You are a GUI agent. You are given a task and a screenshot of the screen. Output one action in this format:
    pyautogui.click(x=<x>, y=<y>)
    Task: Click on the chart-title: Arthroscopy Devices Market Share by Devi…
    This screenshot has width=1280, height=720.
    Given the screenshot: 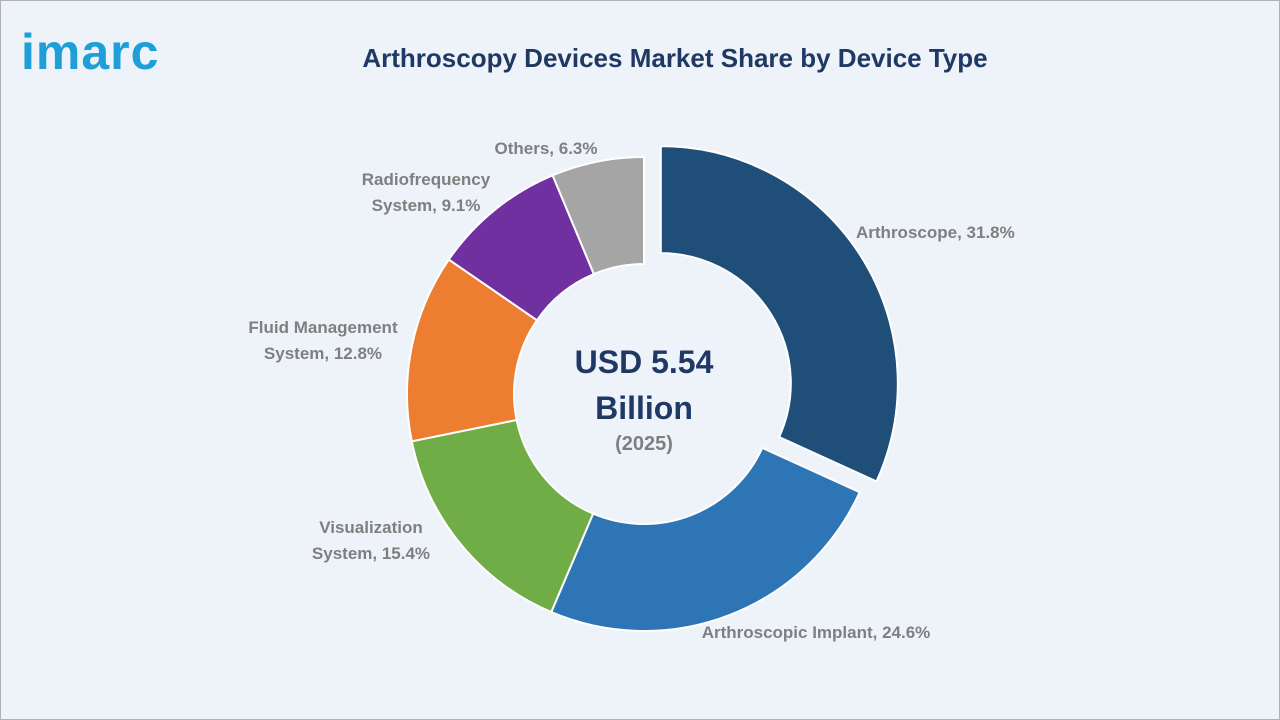 What is the action you would take?
    pyautogui.click(x=675, y=58)
    